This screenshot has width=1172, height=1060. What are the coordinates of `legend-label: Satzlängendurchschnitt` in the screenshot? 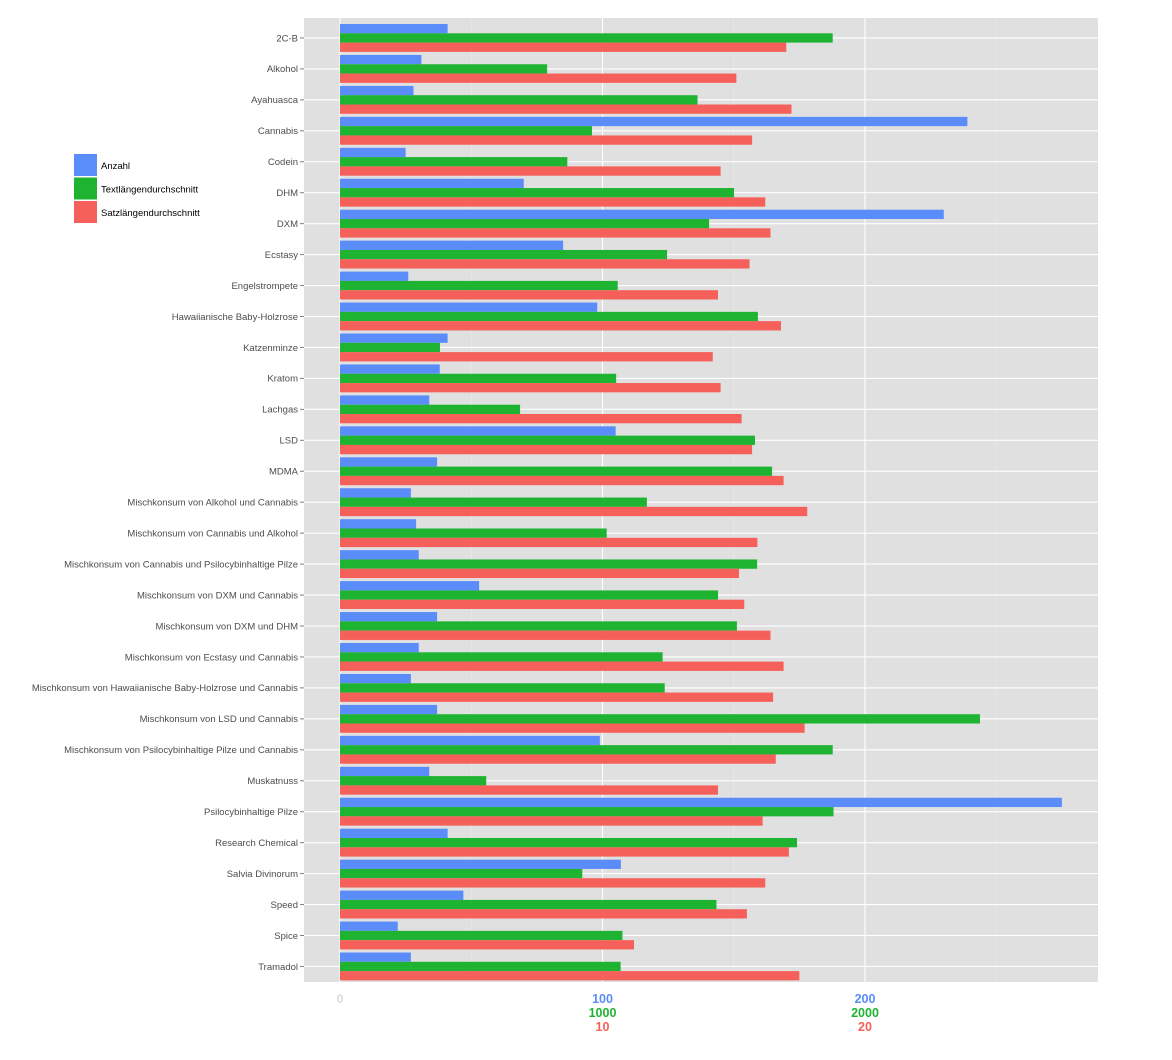 It's located at (150, 213).